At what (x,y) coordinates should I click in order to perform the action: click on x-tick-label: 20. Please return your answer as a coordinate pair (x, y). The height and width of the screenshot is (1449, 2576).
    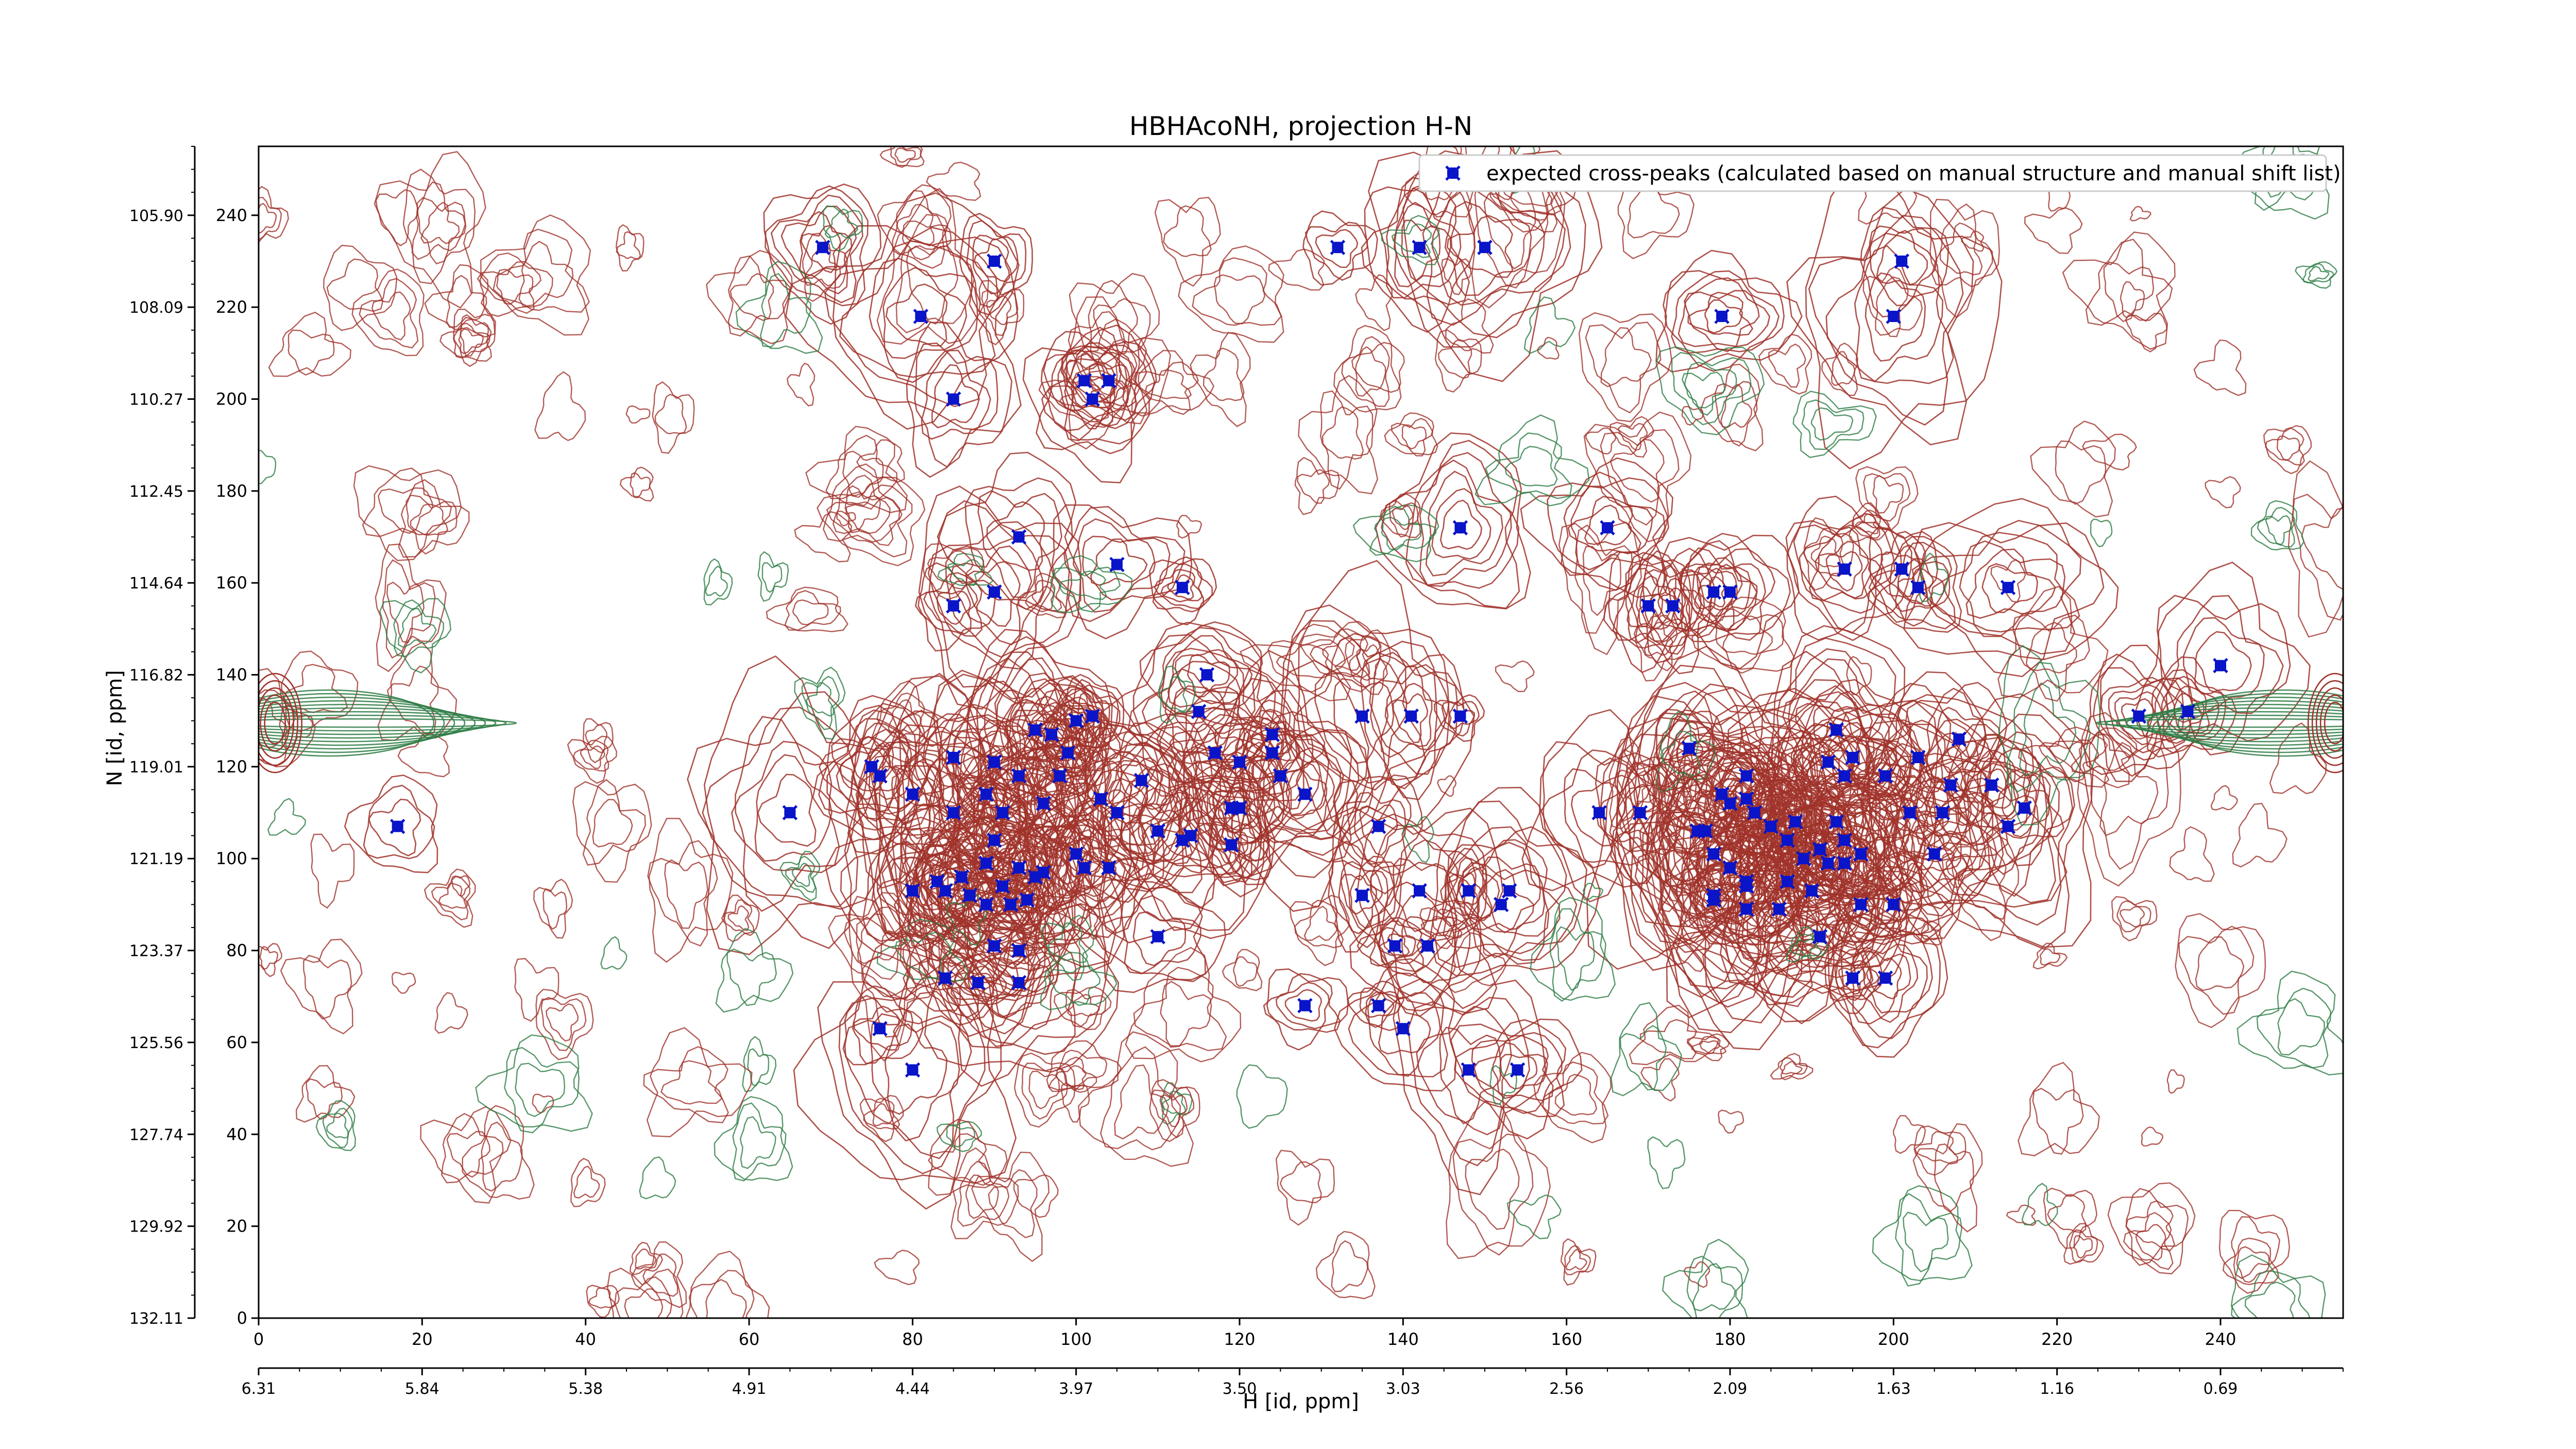
    Looking at the image, I should click on (422, 1339).